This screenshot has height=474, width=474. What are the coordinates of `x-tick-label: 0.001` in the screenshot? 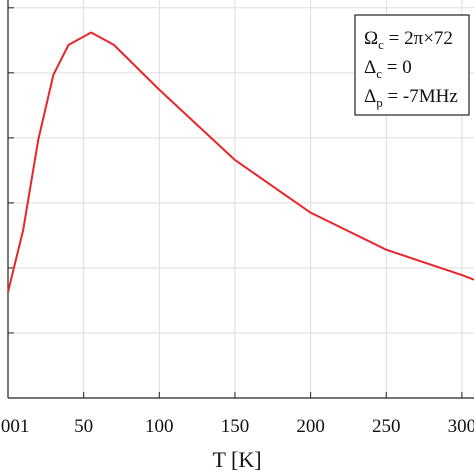 It's located at (14, 426).